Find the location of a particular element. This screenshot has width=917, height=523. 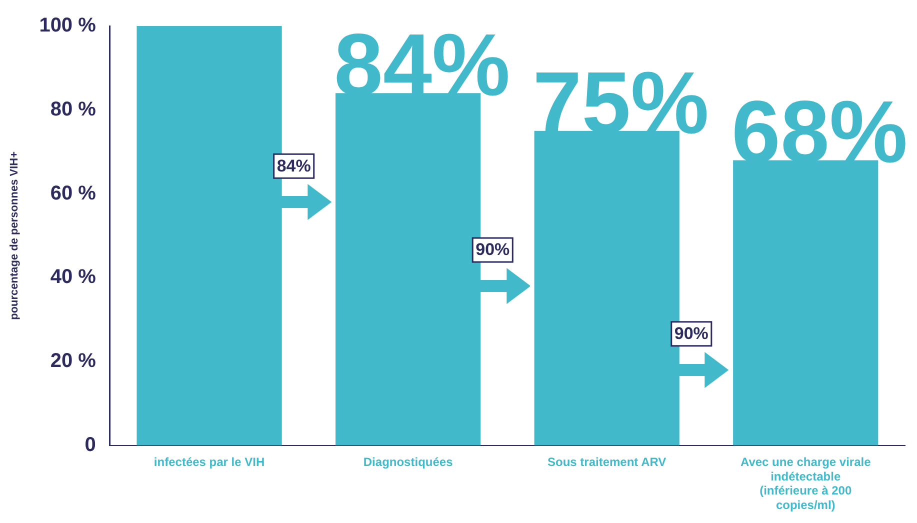

y-tick-label: 0 is located at coordinates (90, 445).